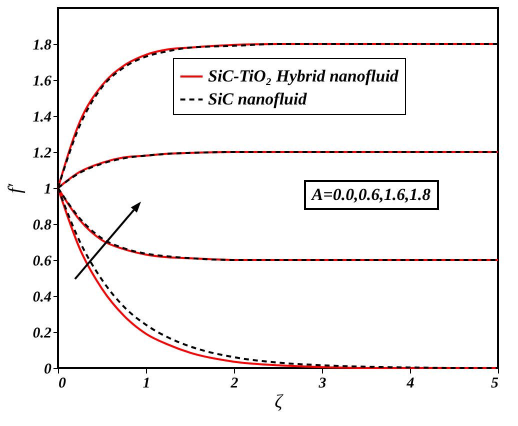  I want to click on y-tick-label: 1.4, so click(42, 118).